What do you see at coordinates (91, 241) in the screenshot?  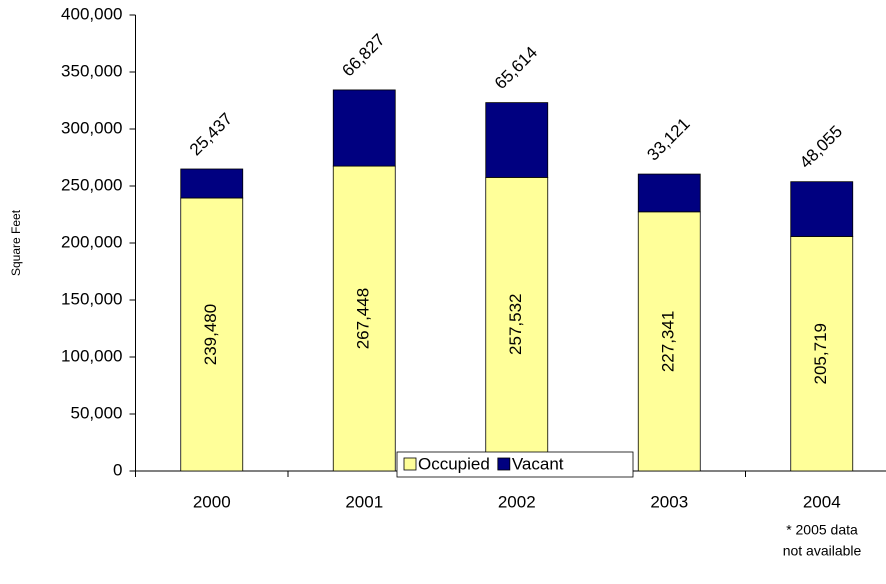 I see `y-tick-label: 200,000` at bounding box center [91, 241].